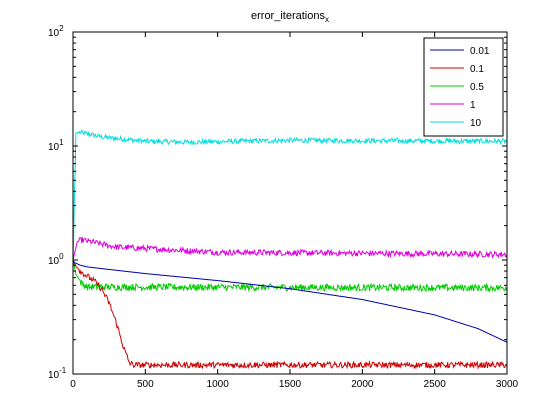 The height and width of the screenshot is (420, 560). What do you see at coordinates (61, 256) in the screenshot?
I see `y-tick-label-exponent: 0` at bounding box center [61, 256].